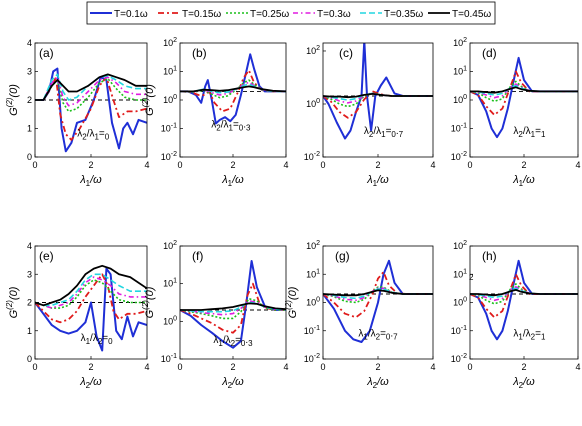  I want to click on legend-item: T=0.35ω, so click(391, 14).